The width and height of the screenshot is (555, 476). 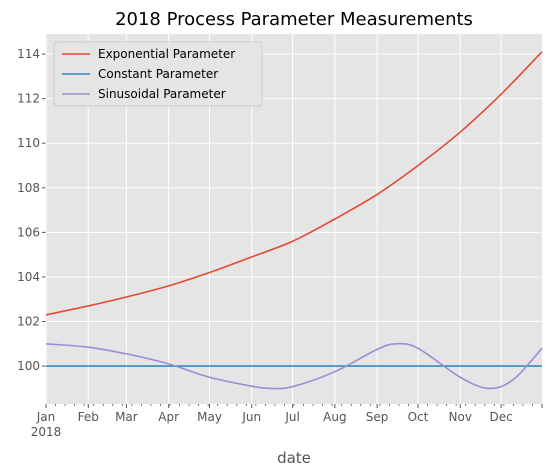 What do you see at coordinates (88, 417) in the screenshot?
I see `x-tick-label: Feb` at bounding box center [88, 417].